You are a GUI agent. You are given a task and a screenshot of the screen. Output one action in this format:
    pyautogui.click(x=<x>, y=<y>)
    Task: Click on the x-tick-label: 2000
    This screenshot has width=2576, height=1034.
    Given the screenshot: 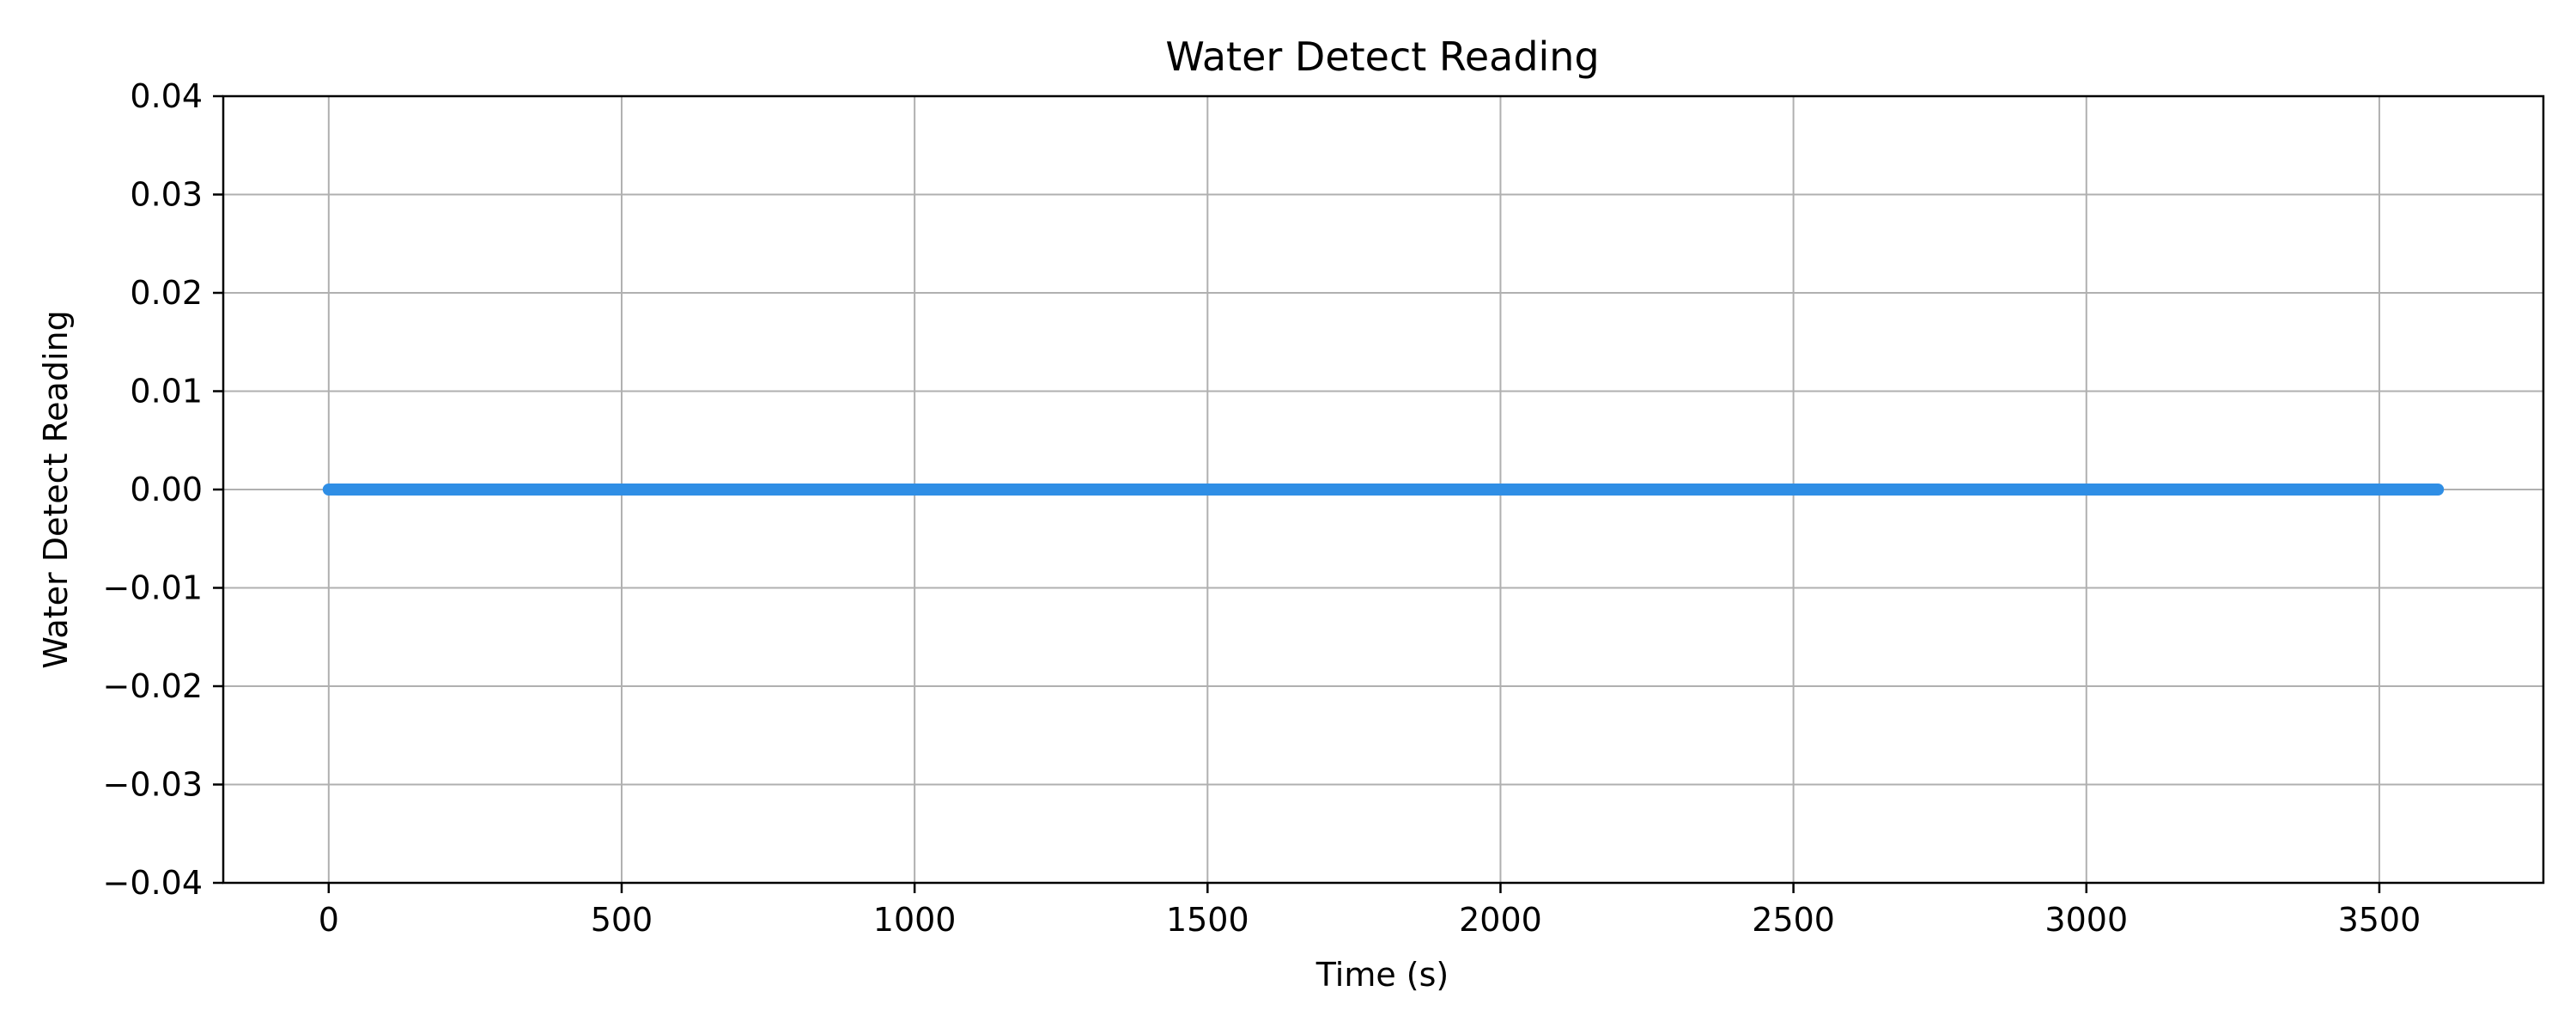 What is the action you would take?
    pyautogui.click(x=1500, y=920)
    